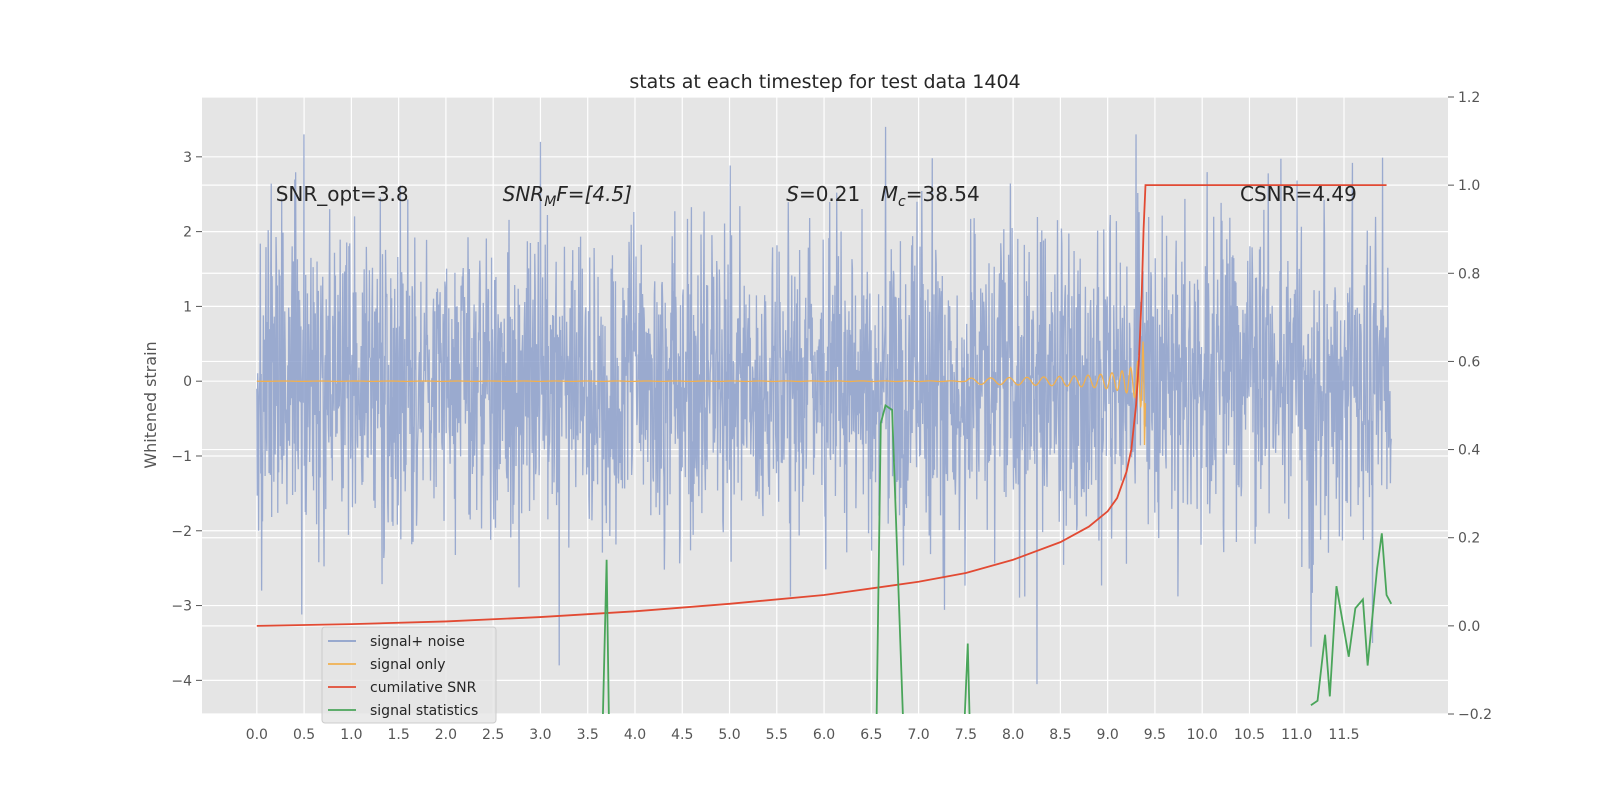  I want to click on y-tick-label: 2, so click(187, 233).